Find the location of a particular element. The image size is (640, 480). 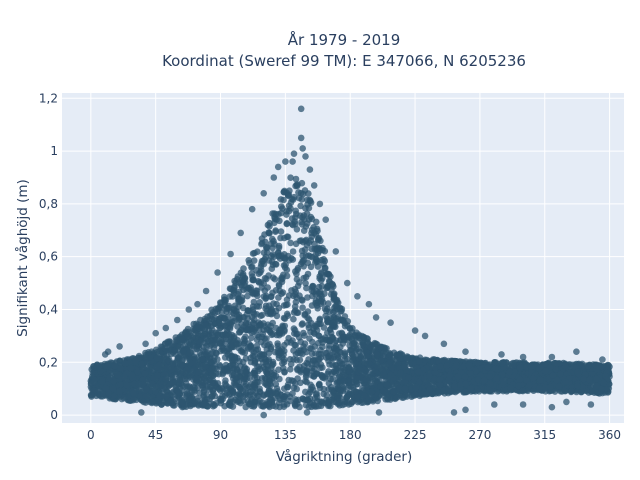

chart-title-line1: År 1979 - 2019 is located at coordinates (344, 39).